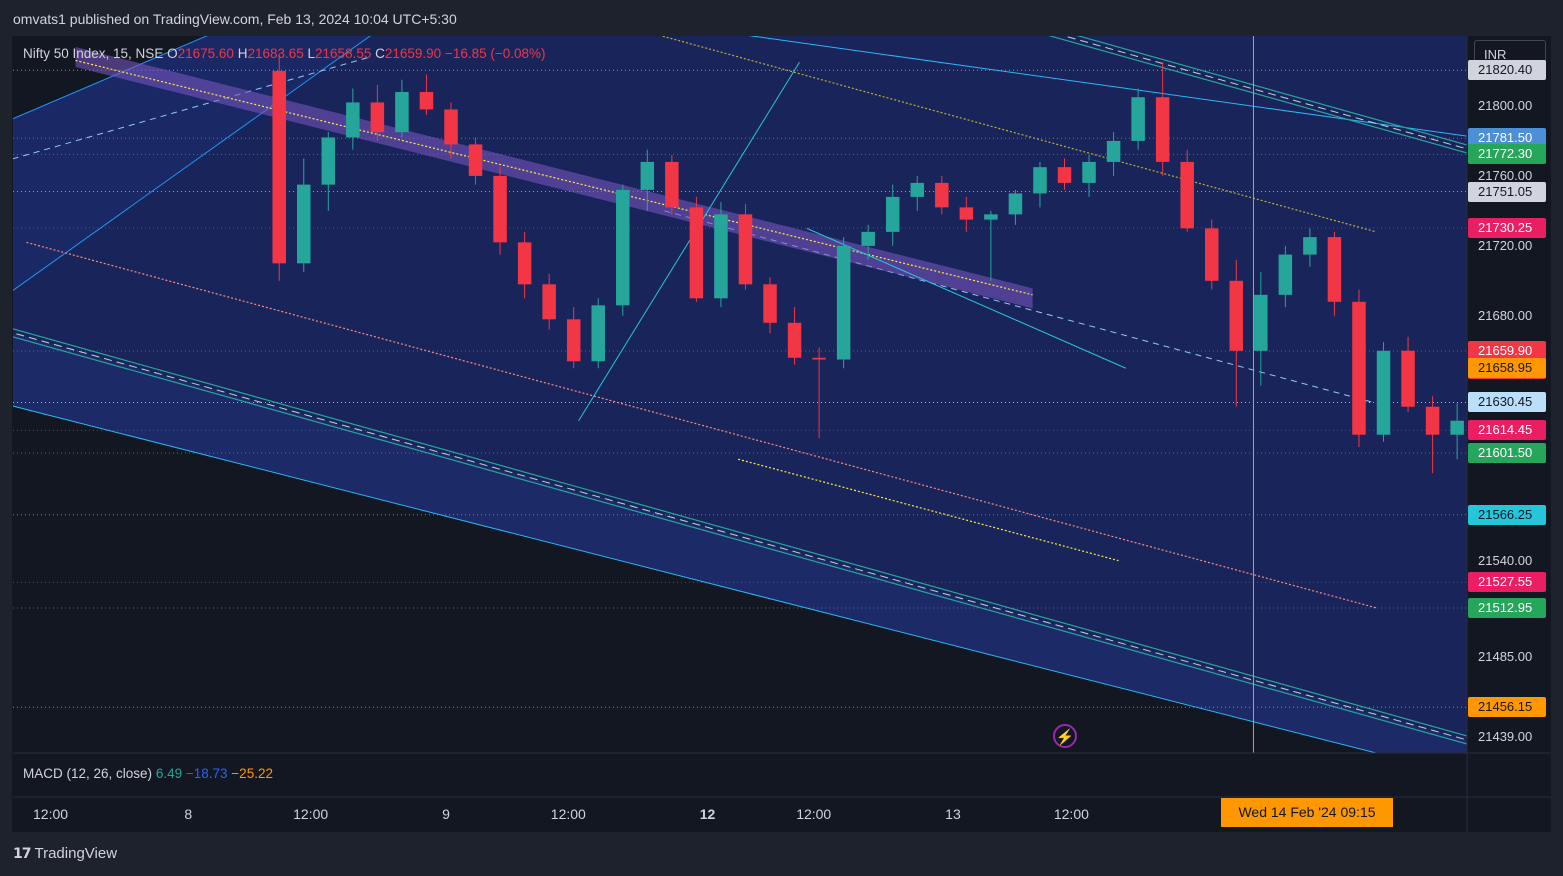 This screenshot has width=1563, height=876. I want to click on time-tick-label: 13, so click(953, 814).